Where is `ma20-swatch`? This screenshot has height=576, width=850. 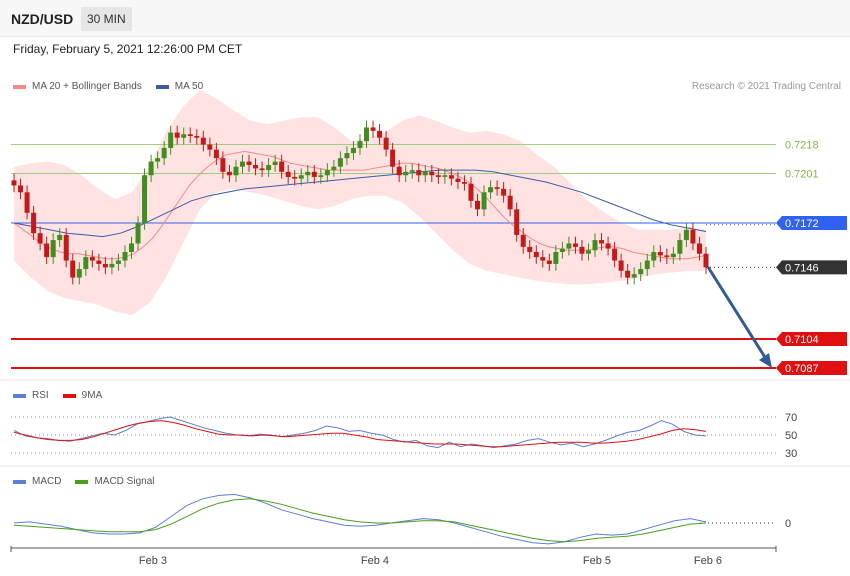
ma20-swatch is located at coordinates (19, 86).